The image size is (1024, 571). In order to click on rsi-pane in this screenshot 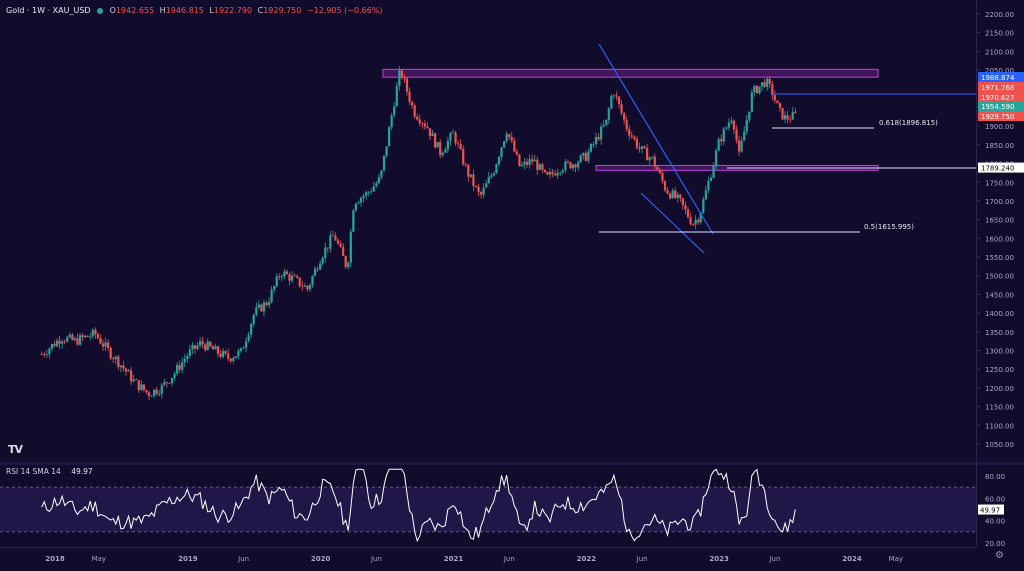, I will do `click(488, 506)`.